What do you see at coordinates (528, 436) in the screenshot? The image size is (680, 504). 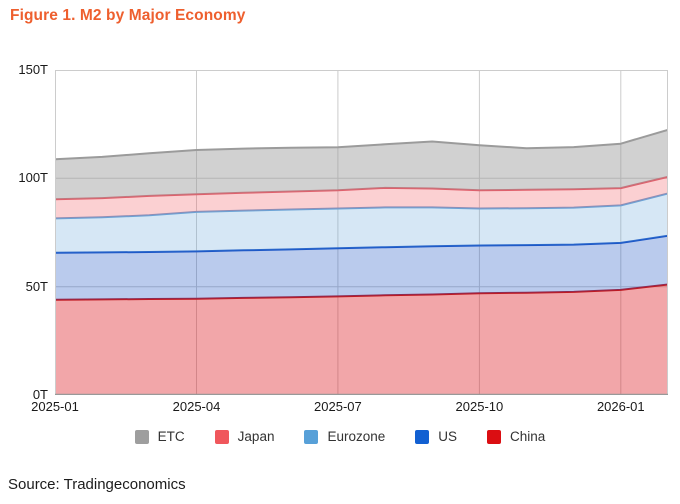 I see `legend-label: China` at bounding box center [528, 436].